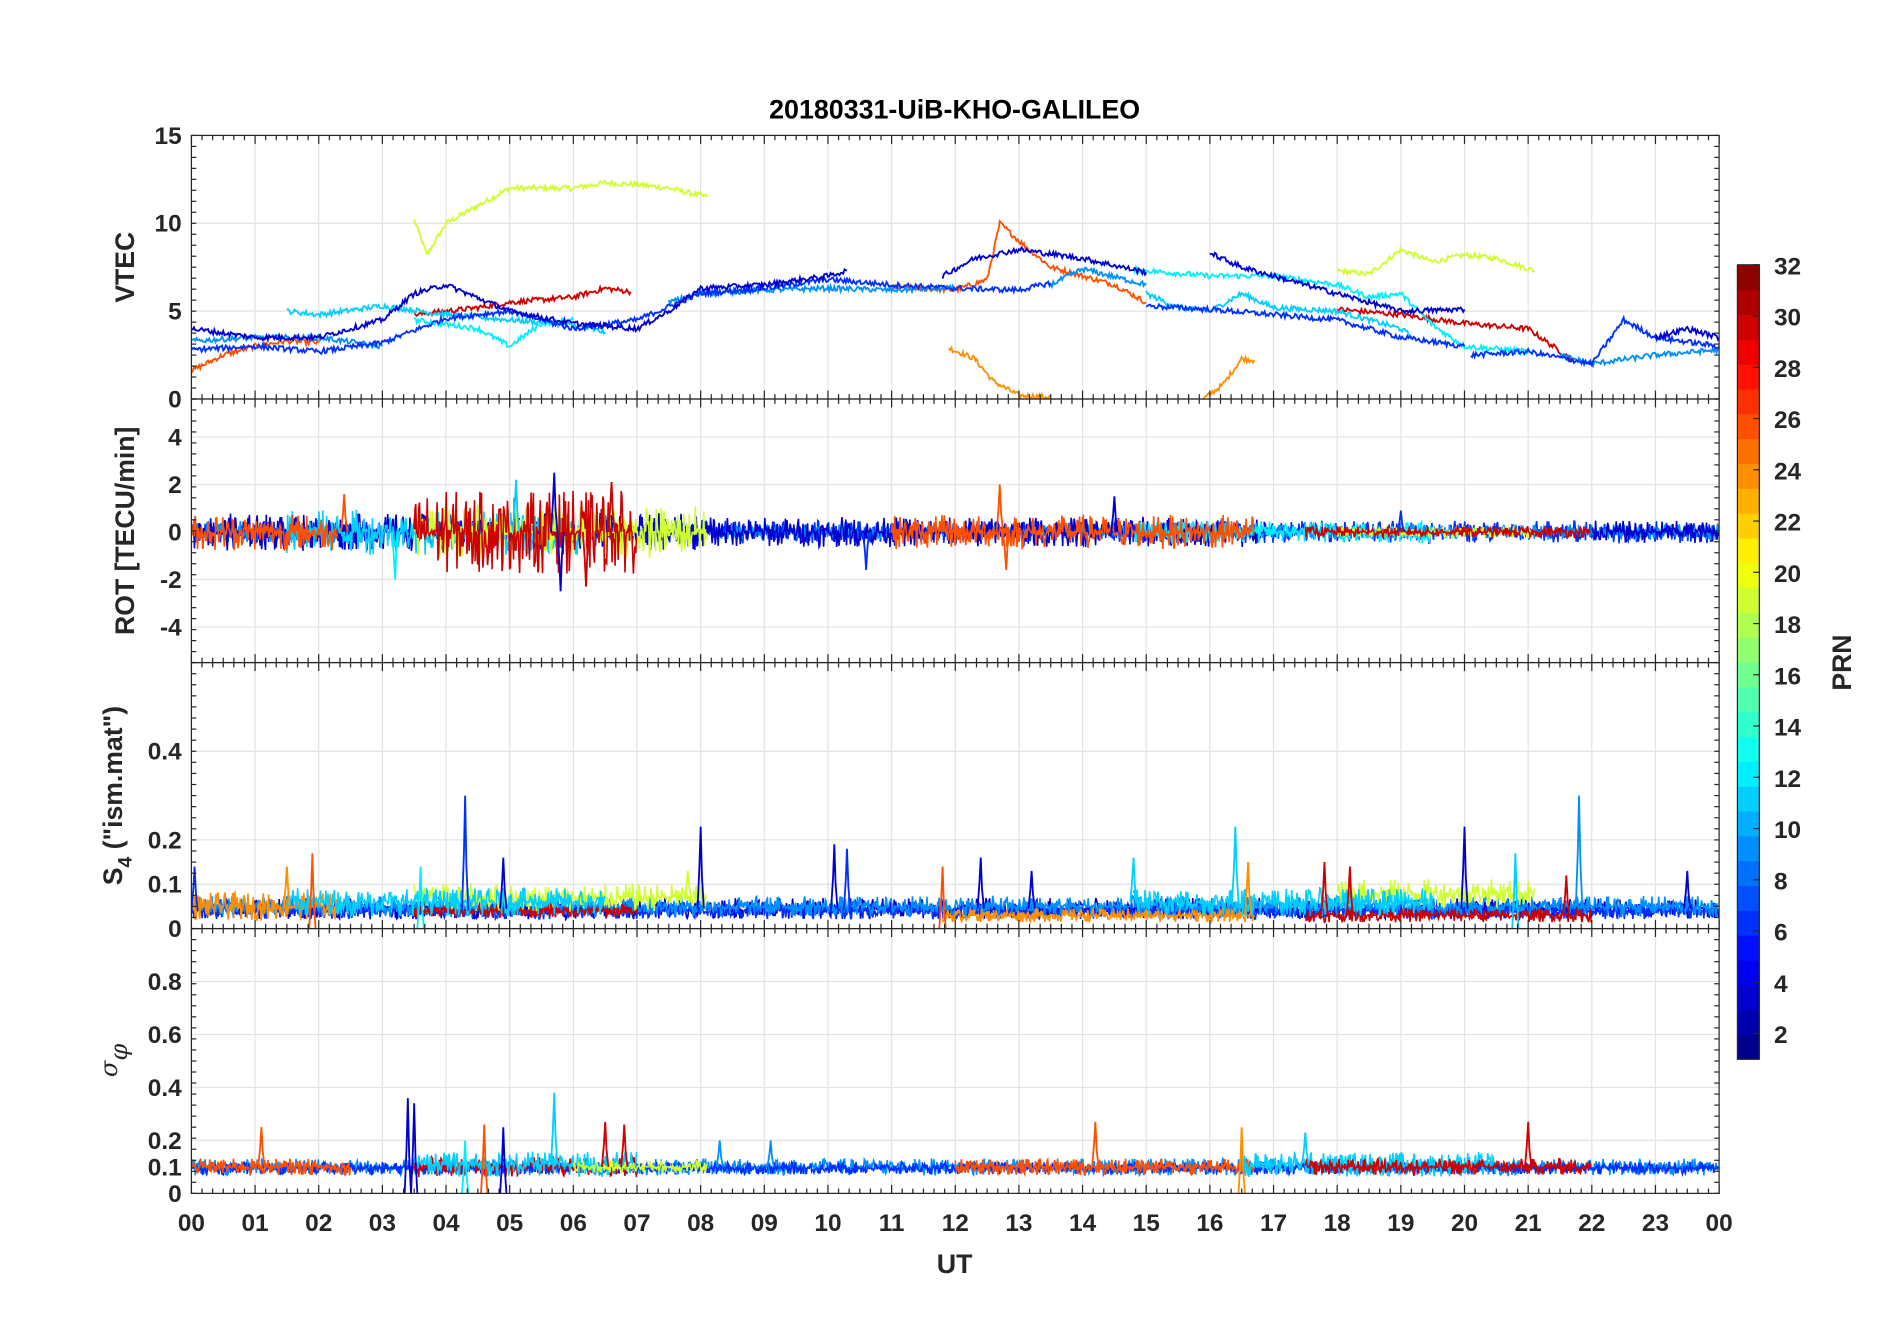  I want to click on x-tick-label: 11, so click(892, 1223).